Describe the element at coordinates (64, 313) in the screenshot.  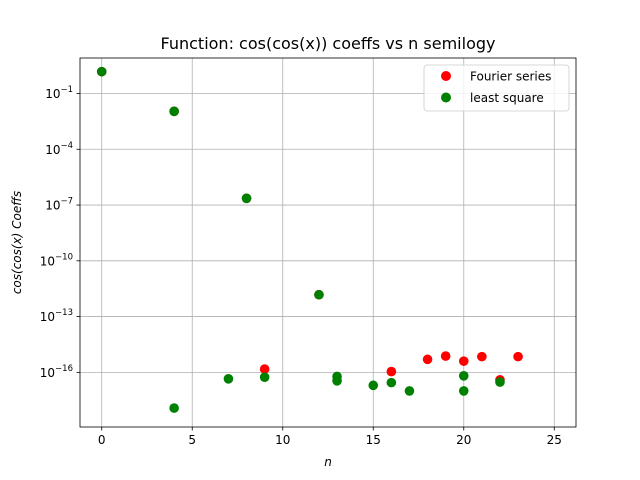
I see `y-tick-exponent: −13` at that location.